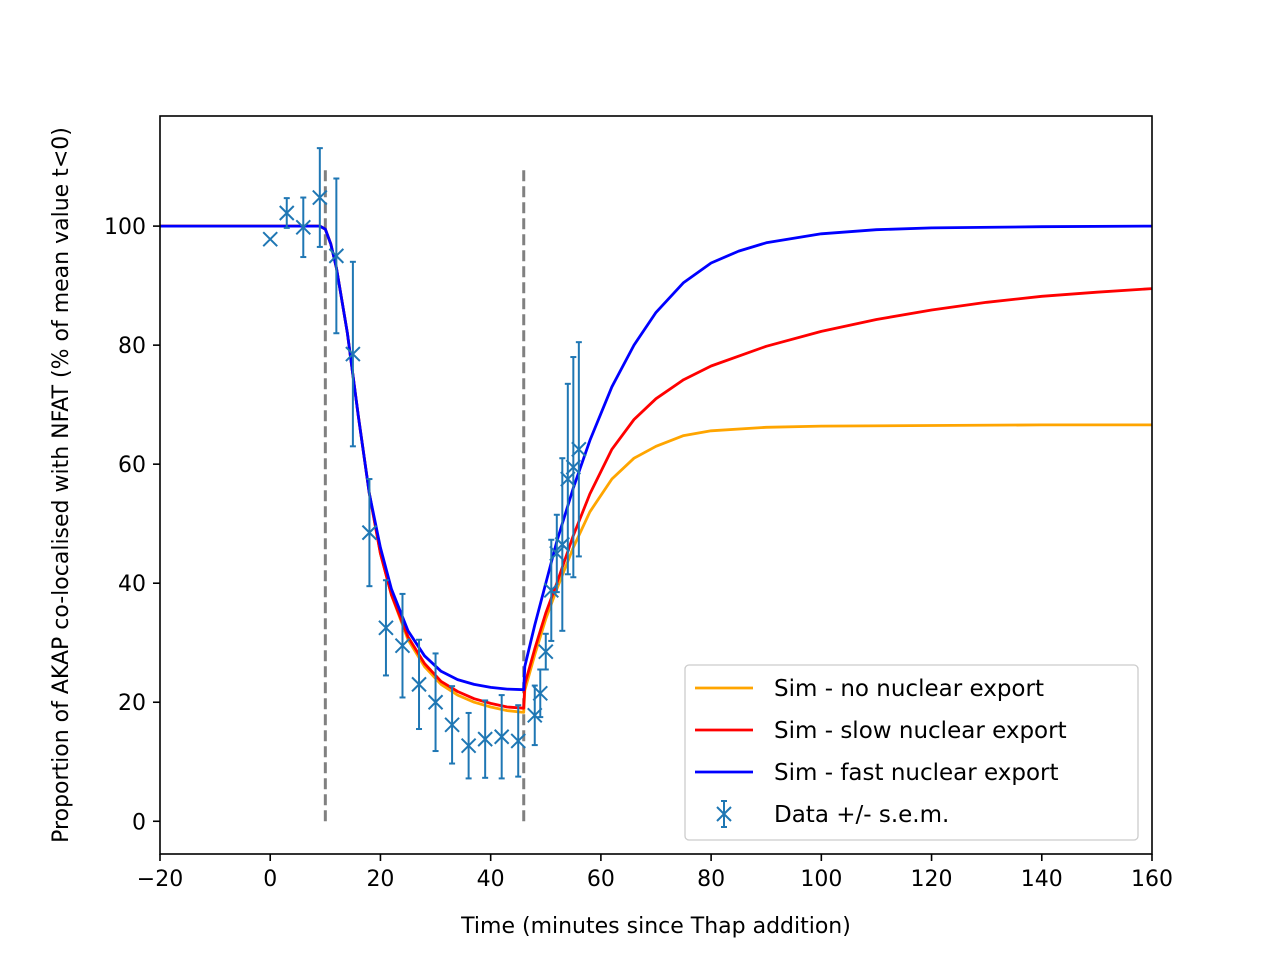 The width and height of the screenshot is (1280, 960). Describe the element at coordinates (821, 879) in the screenshot. I see `x-tick-label: 100` at that location.